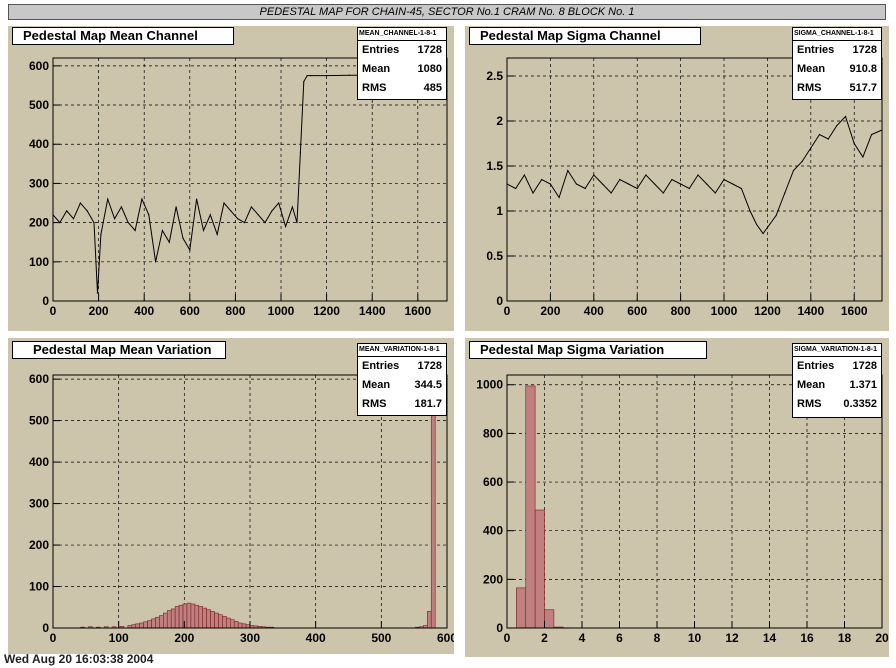 This screenshot has height=668, width=896. What do you see at coordinates (637, 311) in the screenshot?
I see `x-tick-label: 600` at bounding box center [637, 311].